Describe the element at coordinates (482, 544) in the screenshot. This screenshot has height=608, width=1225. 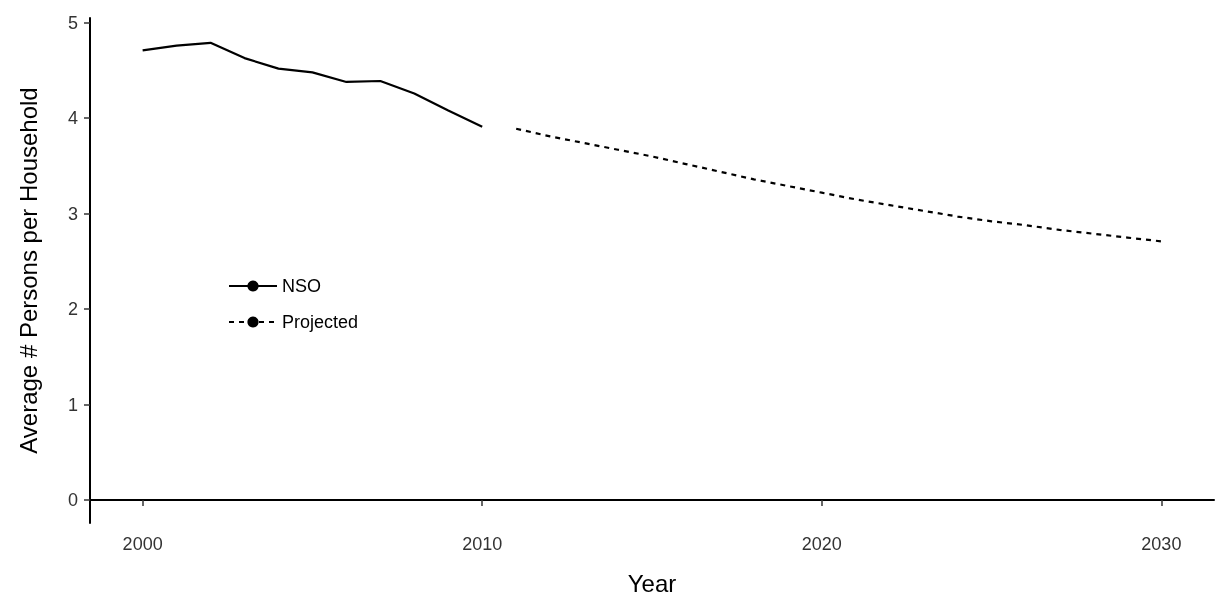
I see `x-tick-label: 2010` at that location.